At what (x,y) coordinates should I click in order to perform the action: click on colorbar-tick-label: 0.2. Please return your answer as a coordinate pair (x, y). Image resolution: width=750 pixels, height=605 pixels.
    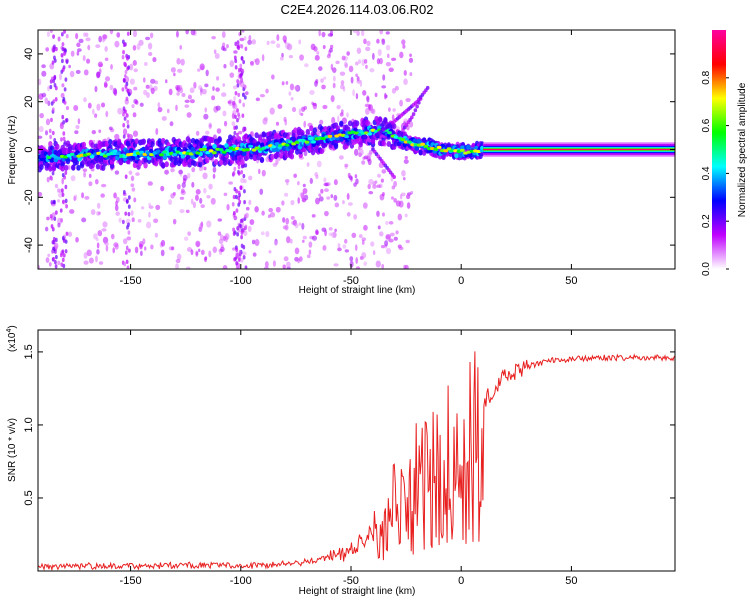
    Looking at the image, I should click on (706, 221).